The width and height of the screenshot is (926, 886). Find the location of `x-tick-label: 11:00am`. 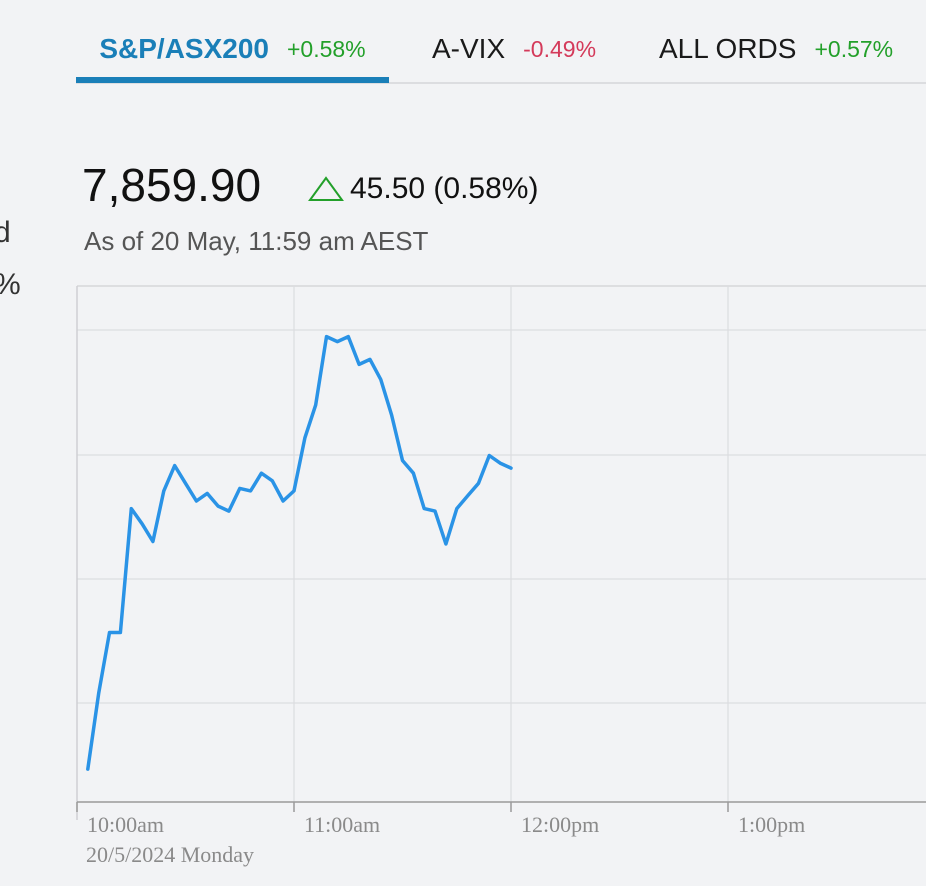

x-tick-label: 11:00am is located at coordinates (342, 824).